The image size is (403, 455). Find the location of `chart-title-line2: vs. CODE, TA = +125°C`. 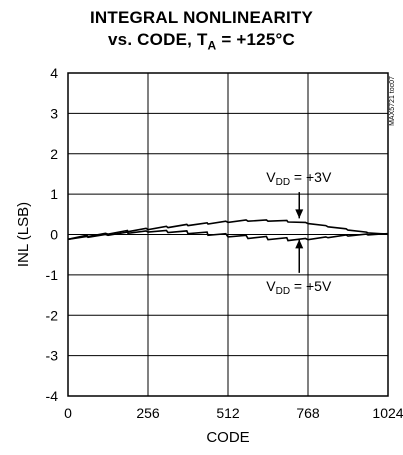

chart-title-line2: vs. CODE, TA = +125°C is located at coordinates (201, 41).